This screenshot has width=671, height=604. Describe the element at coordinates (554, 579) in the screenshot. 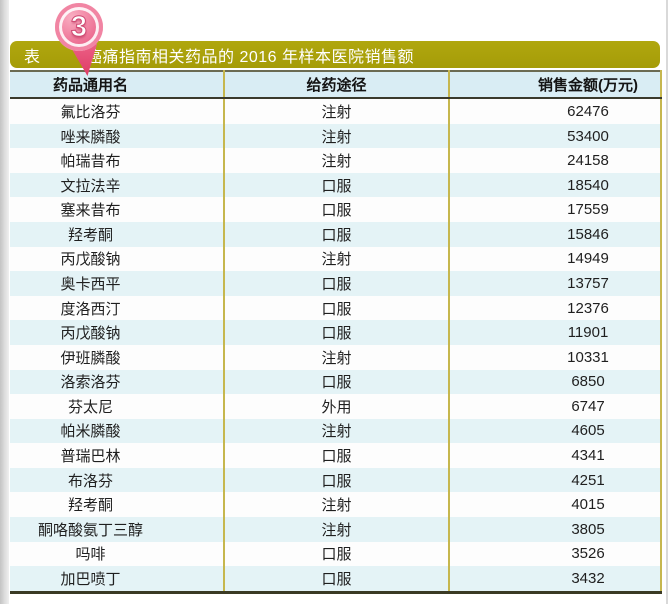

I see `cell-sales-amount: 3432` at that location.